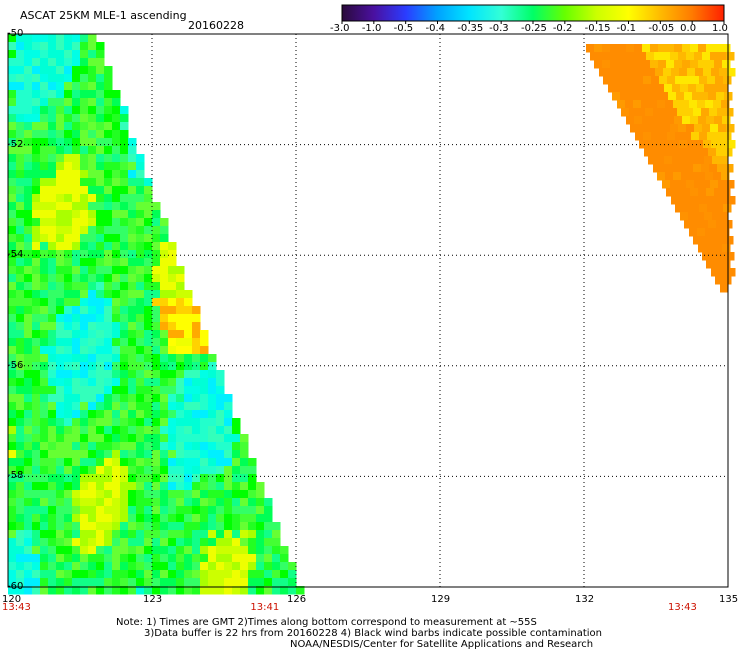 Image resolution: width=740 pixels, height=650 pixels. I want to click on lat-label: -54, so click(15, 255).